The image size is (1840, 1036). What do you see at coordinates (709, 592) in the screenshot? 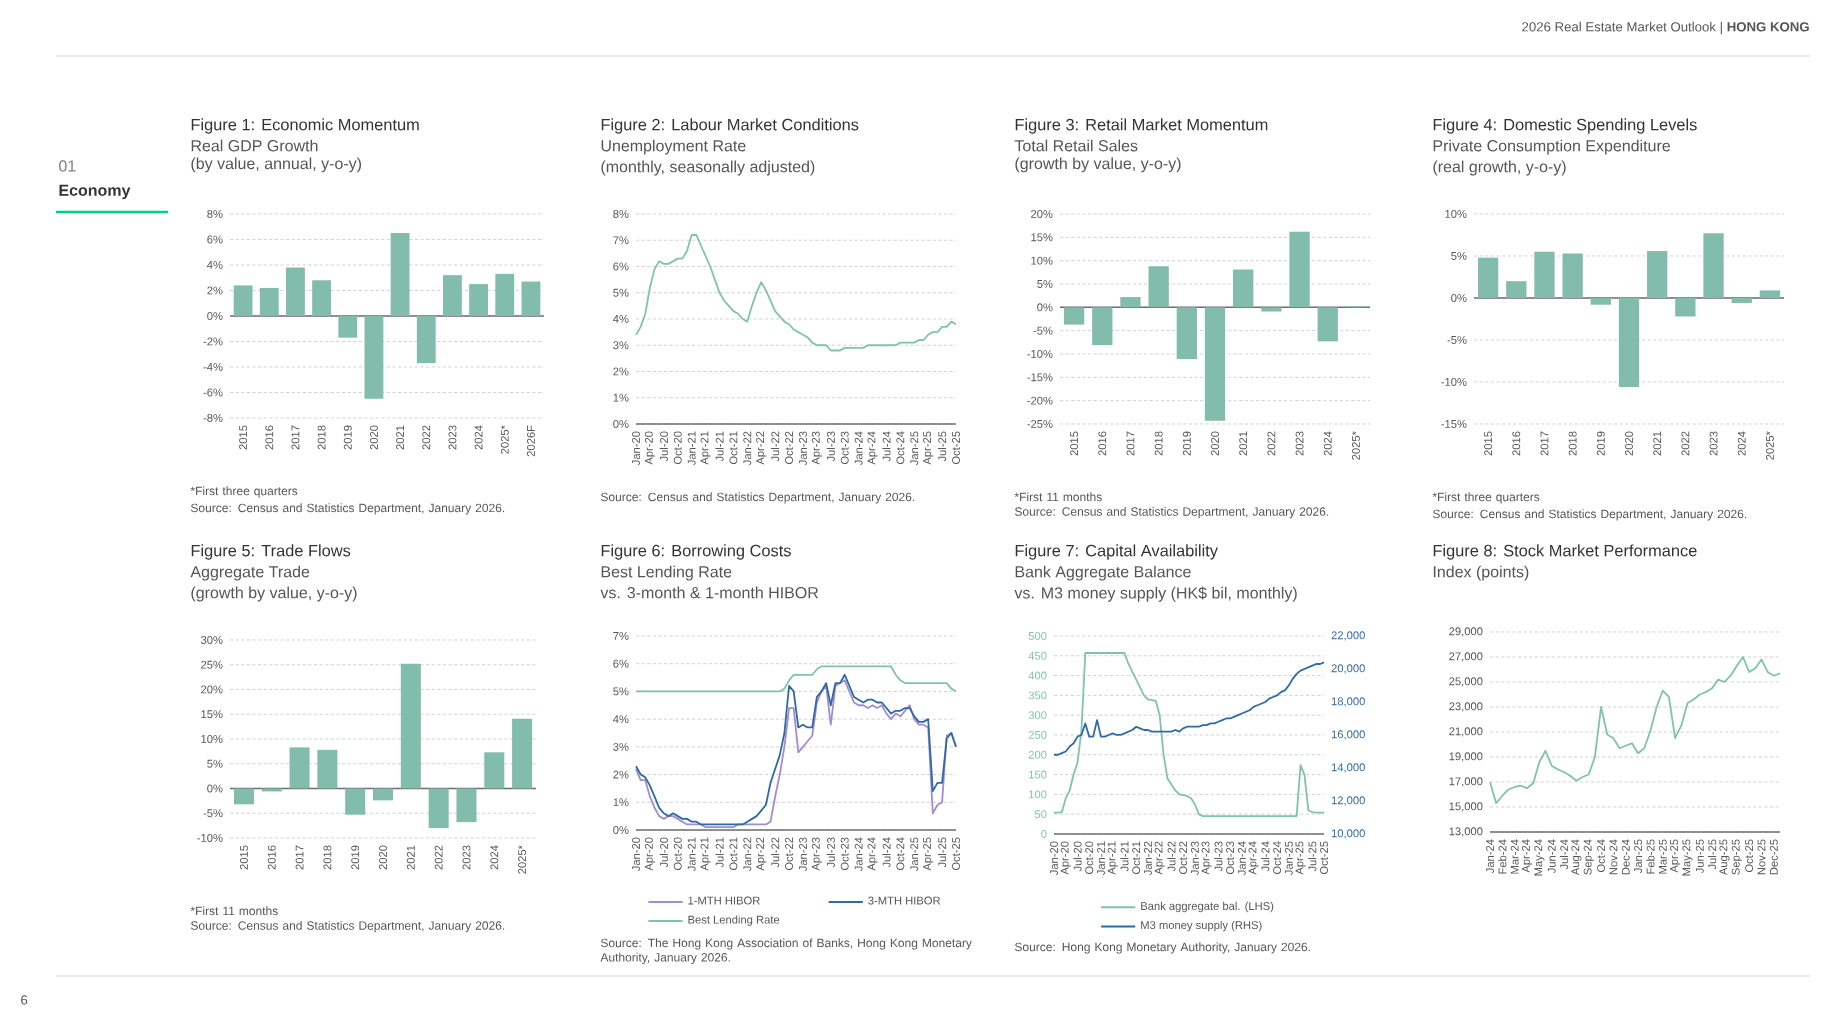
I see `text: vs. 3-month & 1-month HIBOR` at bounding box center [709, 592].